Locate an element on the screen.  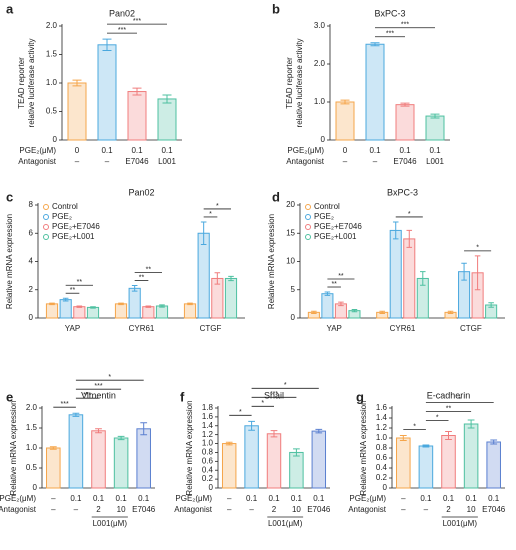
y-tick-label: 5 is located at coordinates (293, 289).